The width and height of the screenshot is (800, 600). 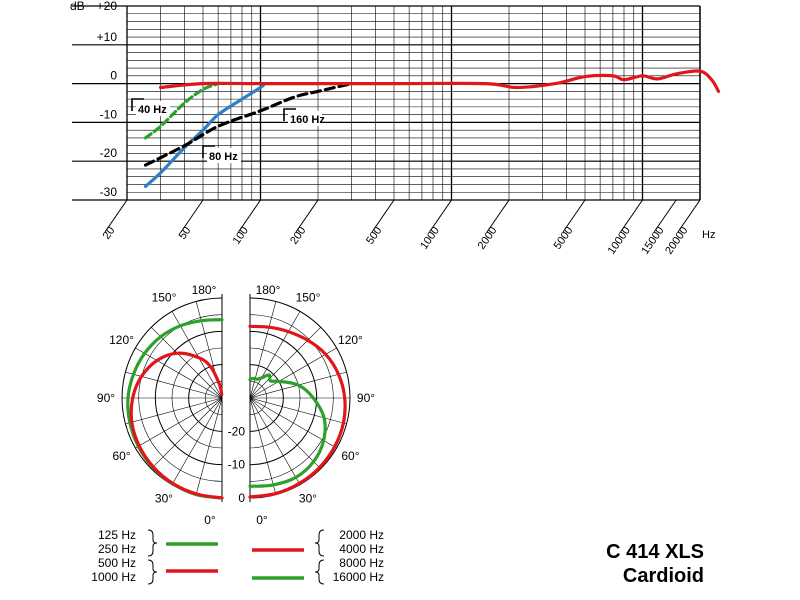 What do you see at coordinates (204, 290) in the screenshot?
I see `angle-label-left: 180°` at bounding box center [204, 290].